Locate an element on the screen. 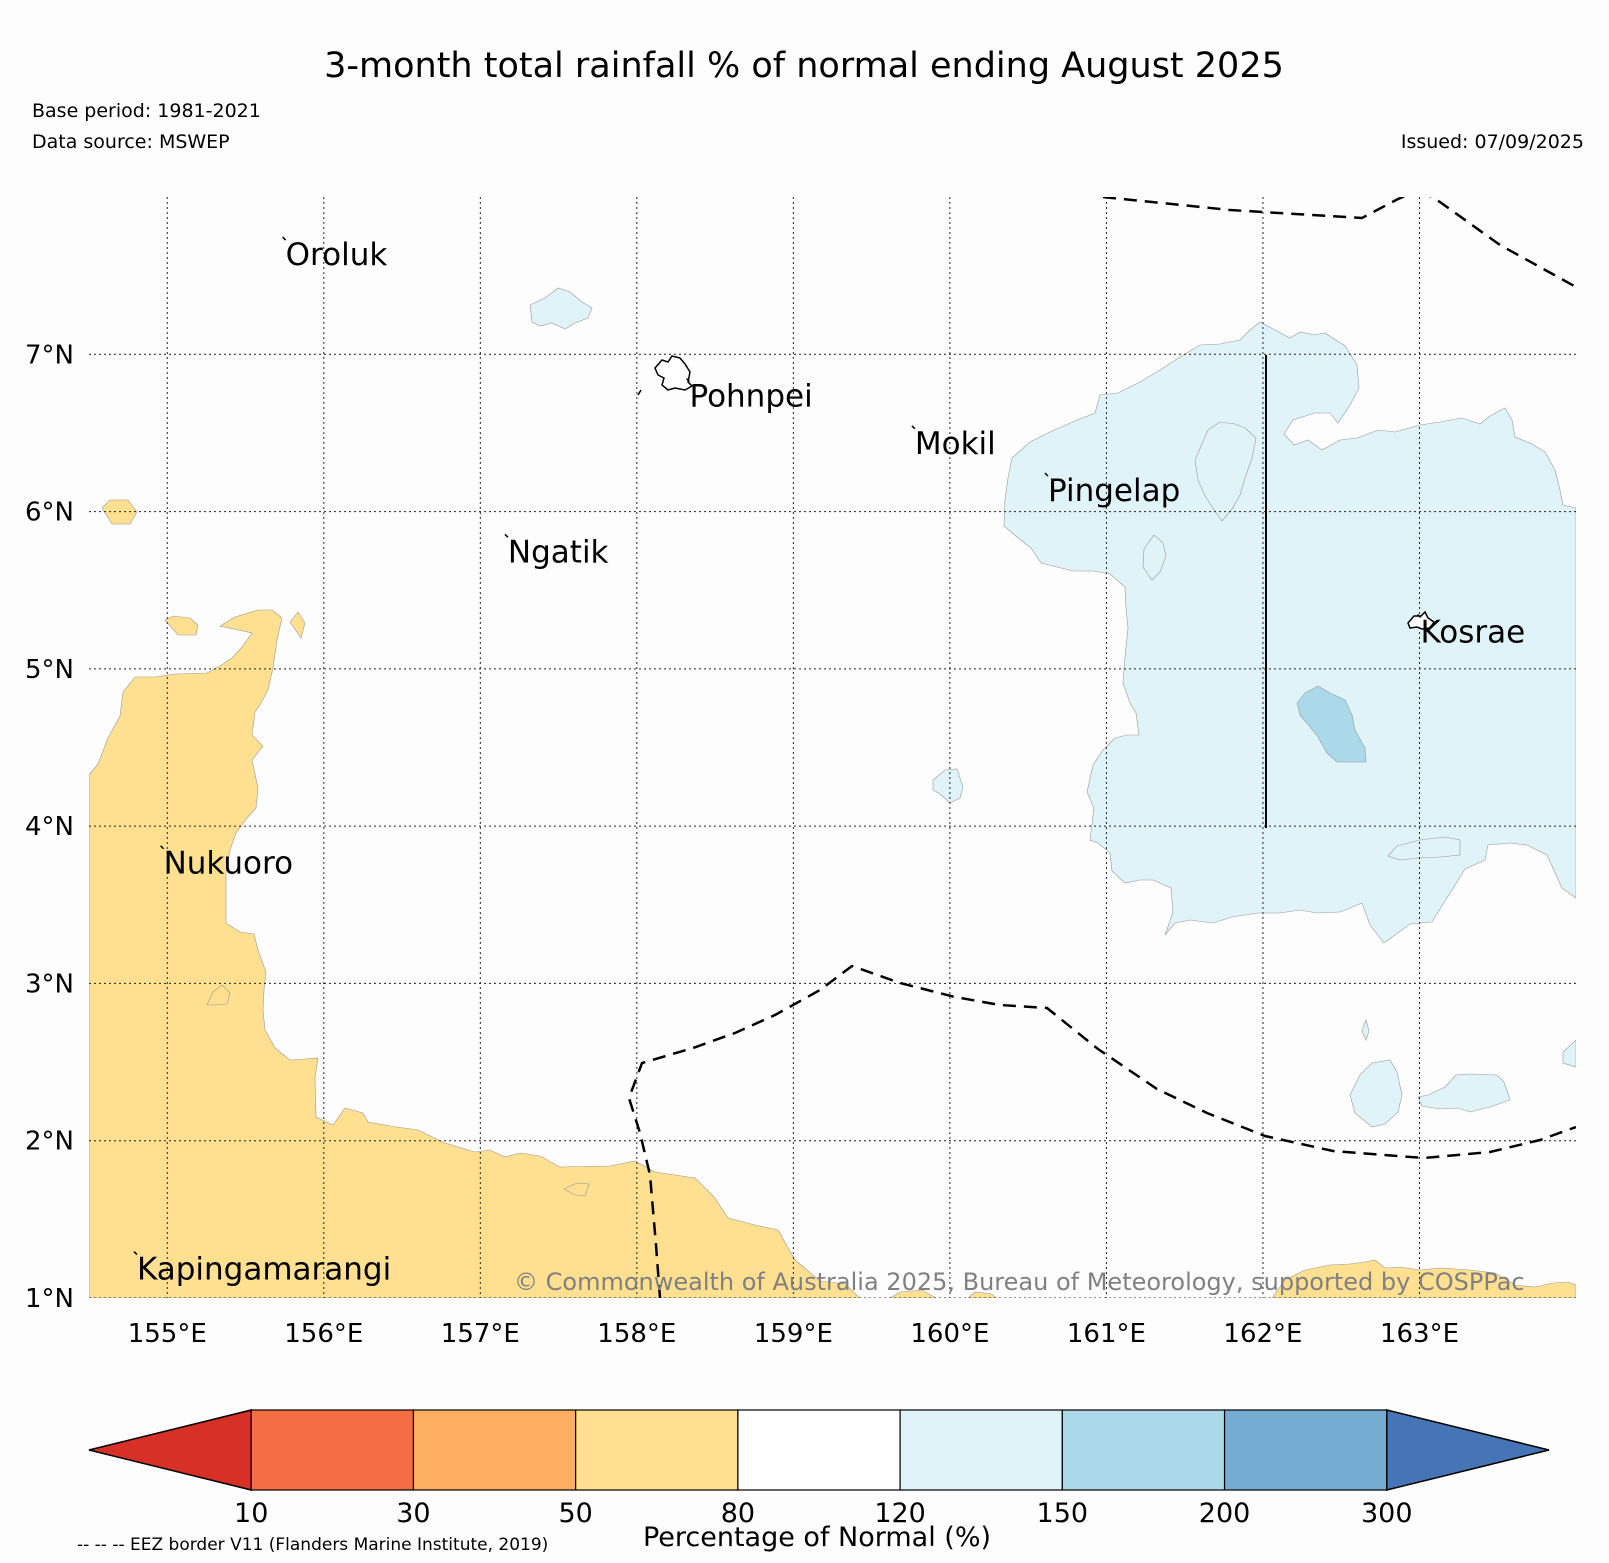  colorbar-tick-label: 200 is located at coordinates (1225, 1513).